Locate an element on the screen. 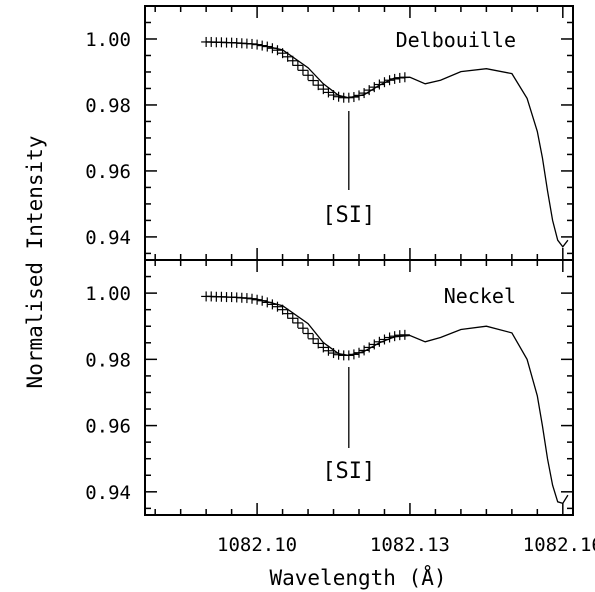 This screenshot has height=592, width=595. panel-label-delbouille: Delbouille is located at coordinates (456, 40).